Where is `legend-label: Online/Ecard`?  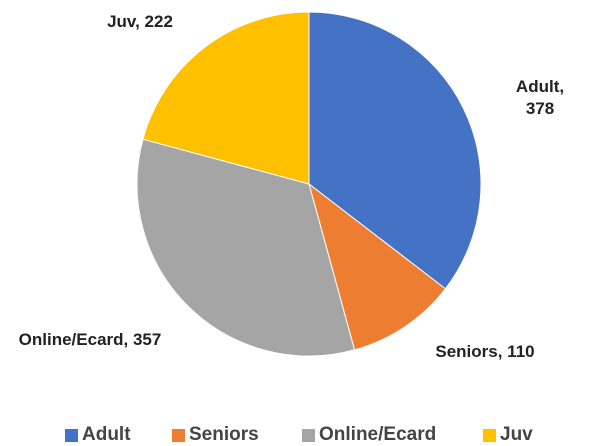 legend-label: Online/Ecard is located at coordinates (378, 434).